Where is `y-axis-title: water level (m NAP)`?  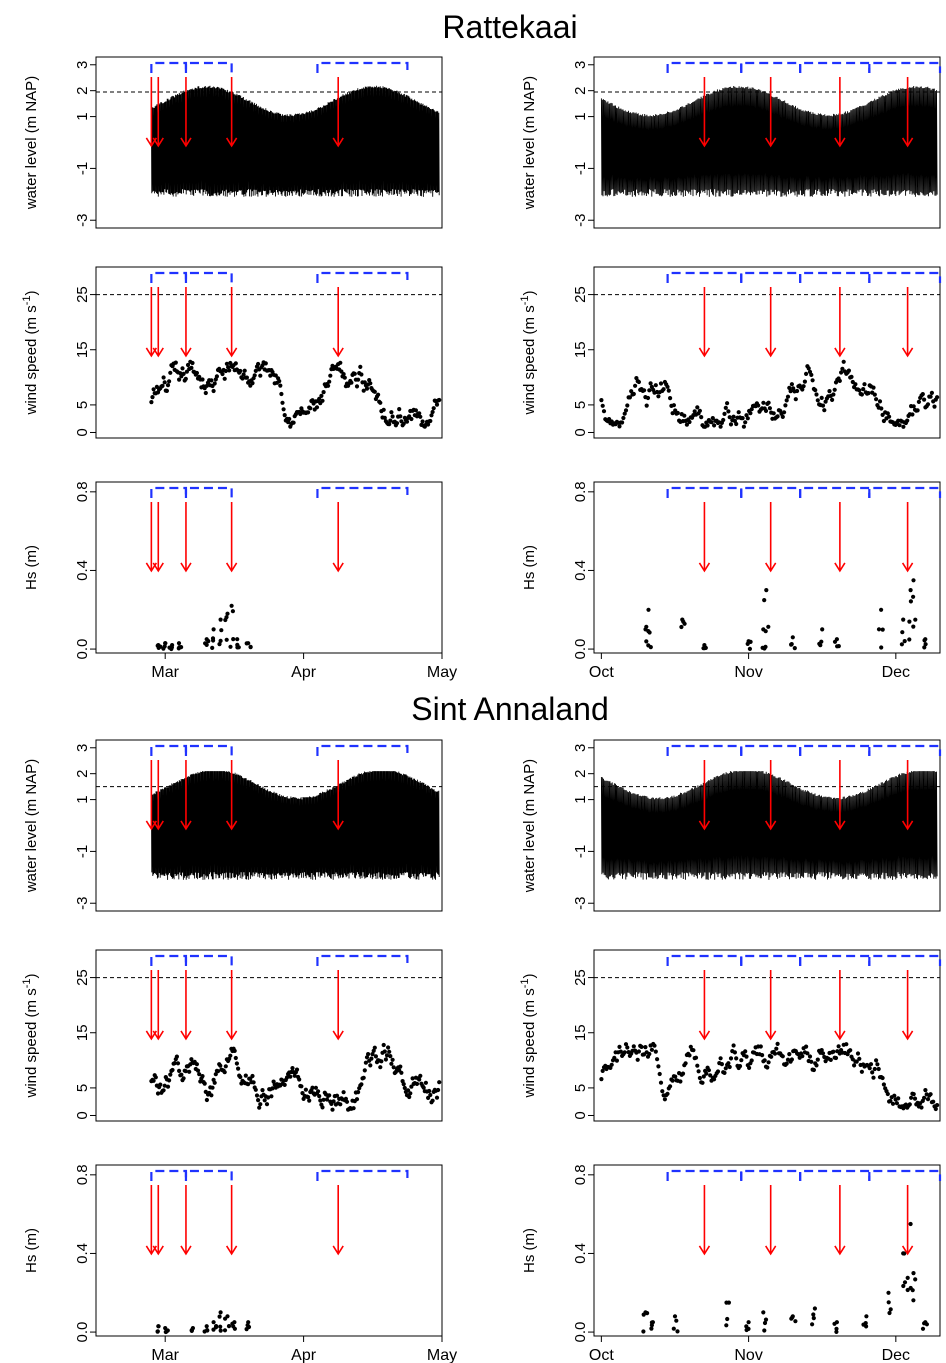 y-axis-title: water level (m NAP) is located at coordinates (529, 143).